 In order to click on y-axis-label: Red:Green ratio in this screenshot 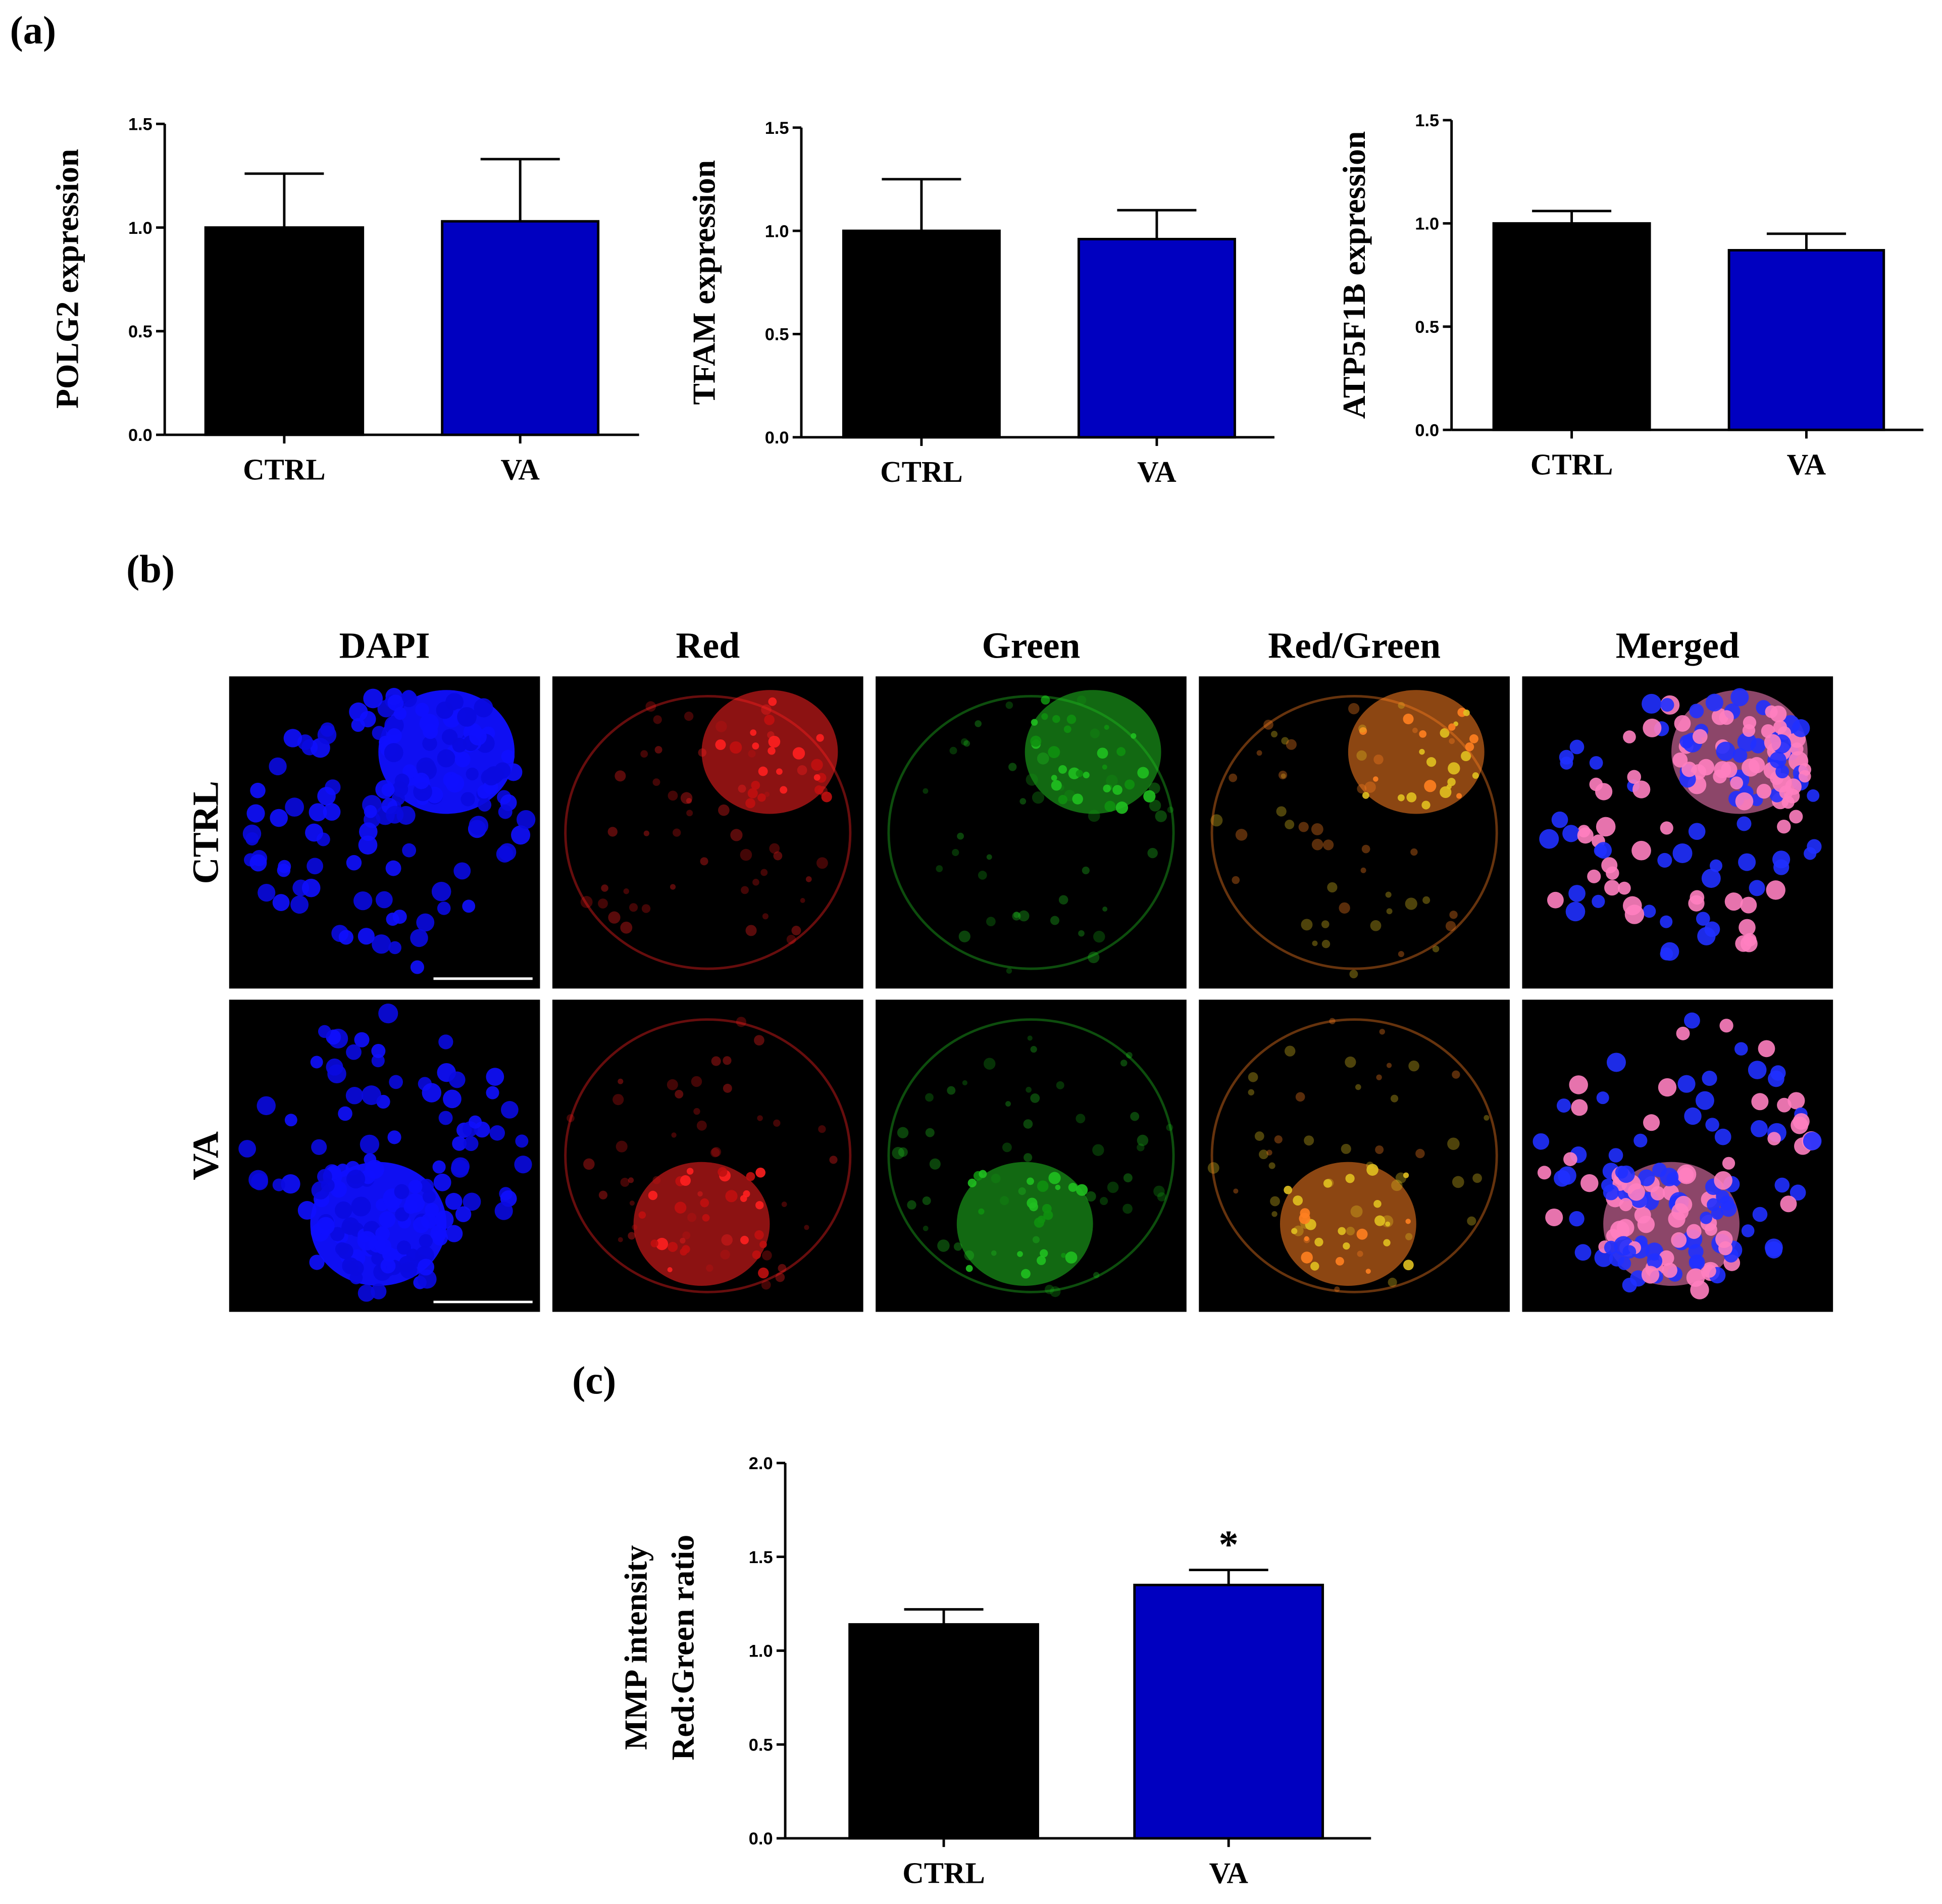, I will do `click(683, 1648)`.